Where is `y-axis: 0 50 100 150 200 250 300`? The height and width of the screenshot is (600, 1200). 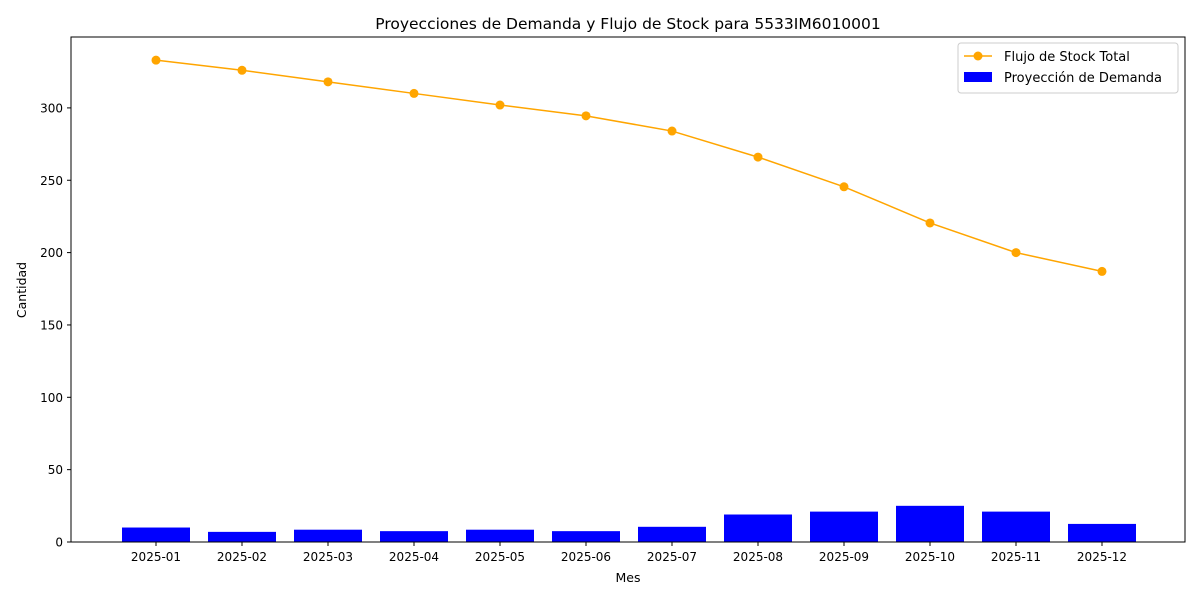 y-axis: 0 50 100 150 200 250 300 is located at coordinates (55, 325).